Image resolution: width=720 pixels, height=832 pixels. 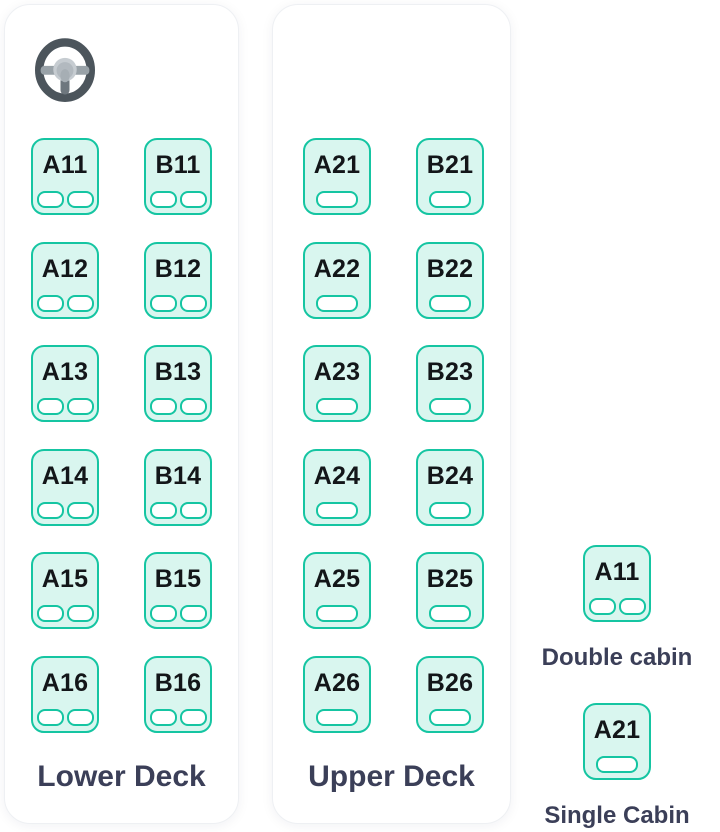 I want to click on upper-deck-title: Upper Deck, so click(x=391, y=776).